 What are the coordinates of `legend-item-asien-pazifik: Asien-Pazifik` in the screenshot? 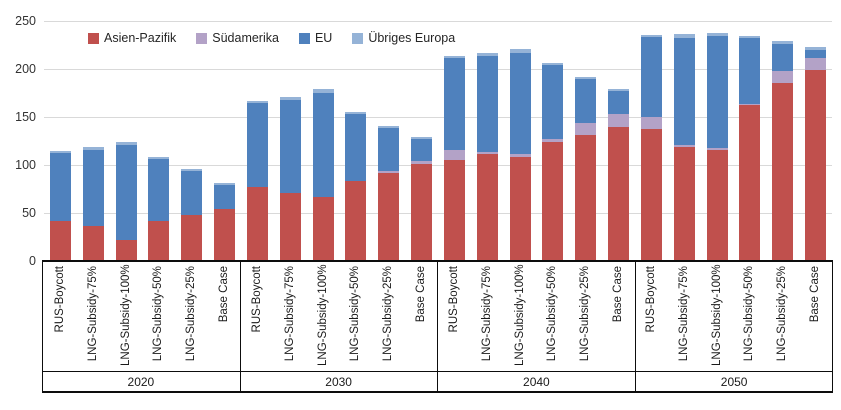 It's located at (132, 38).